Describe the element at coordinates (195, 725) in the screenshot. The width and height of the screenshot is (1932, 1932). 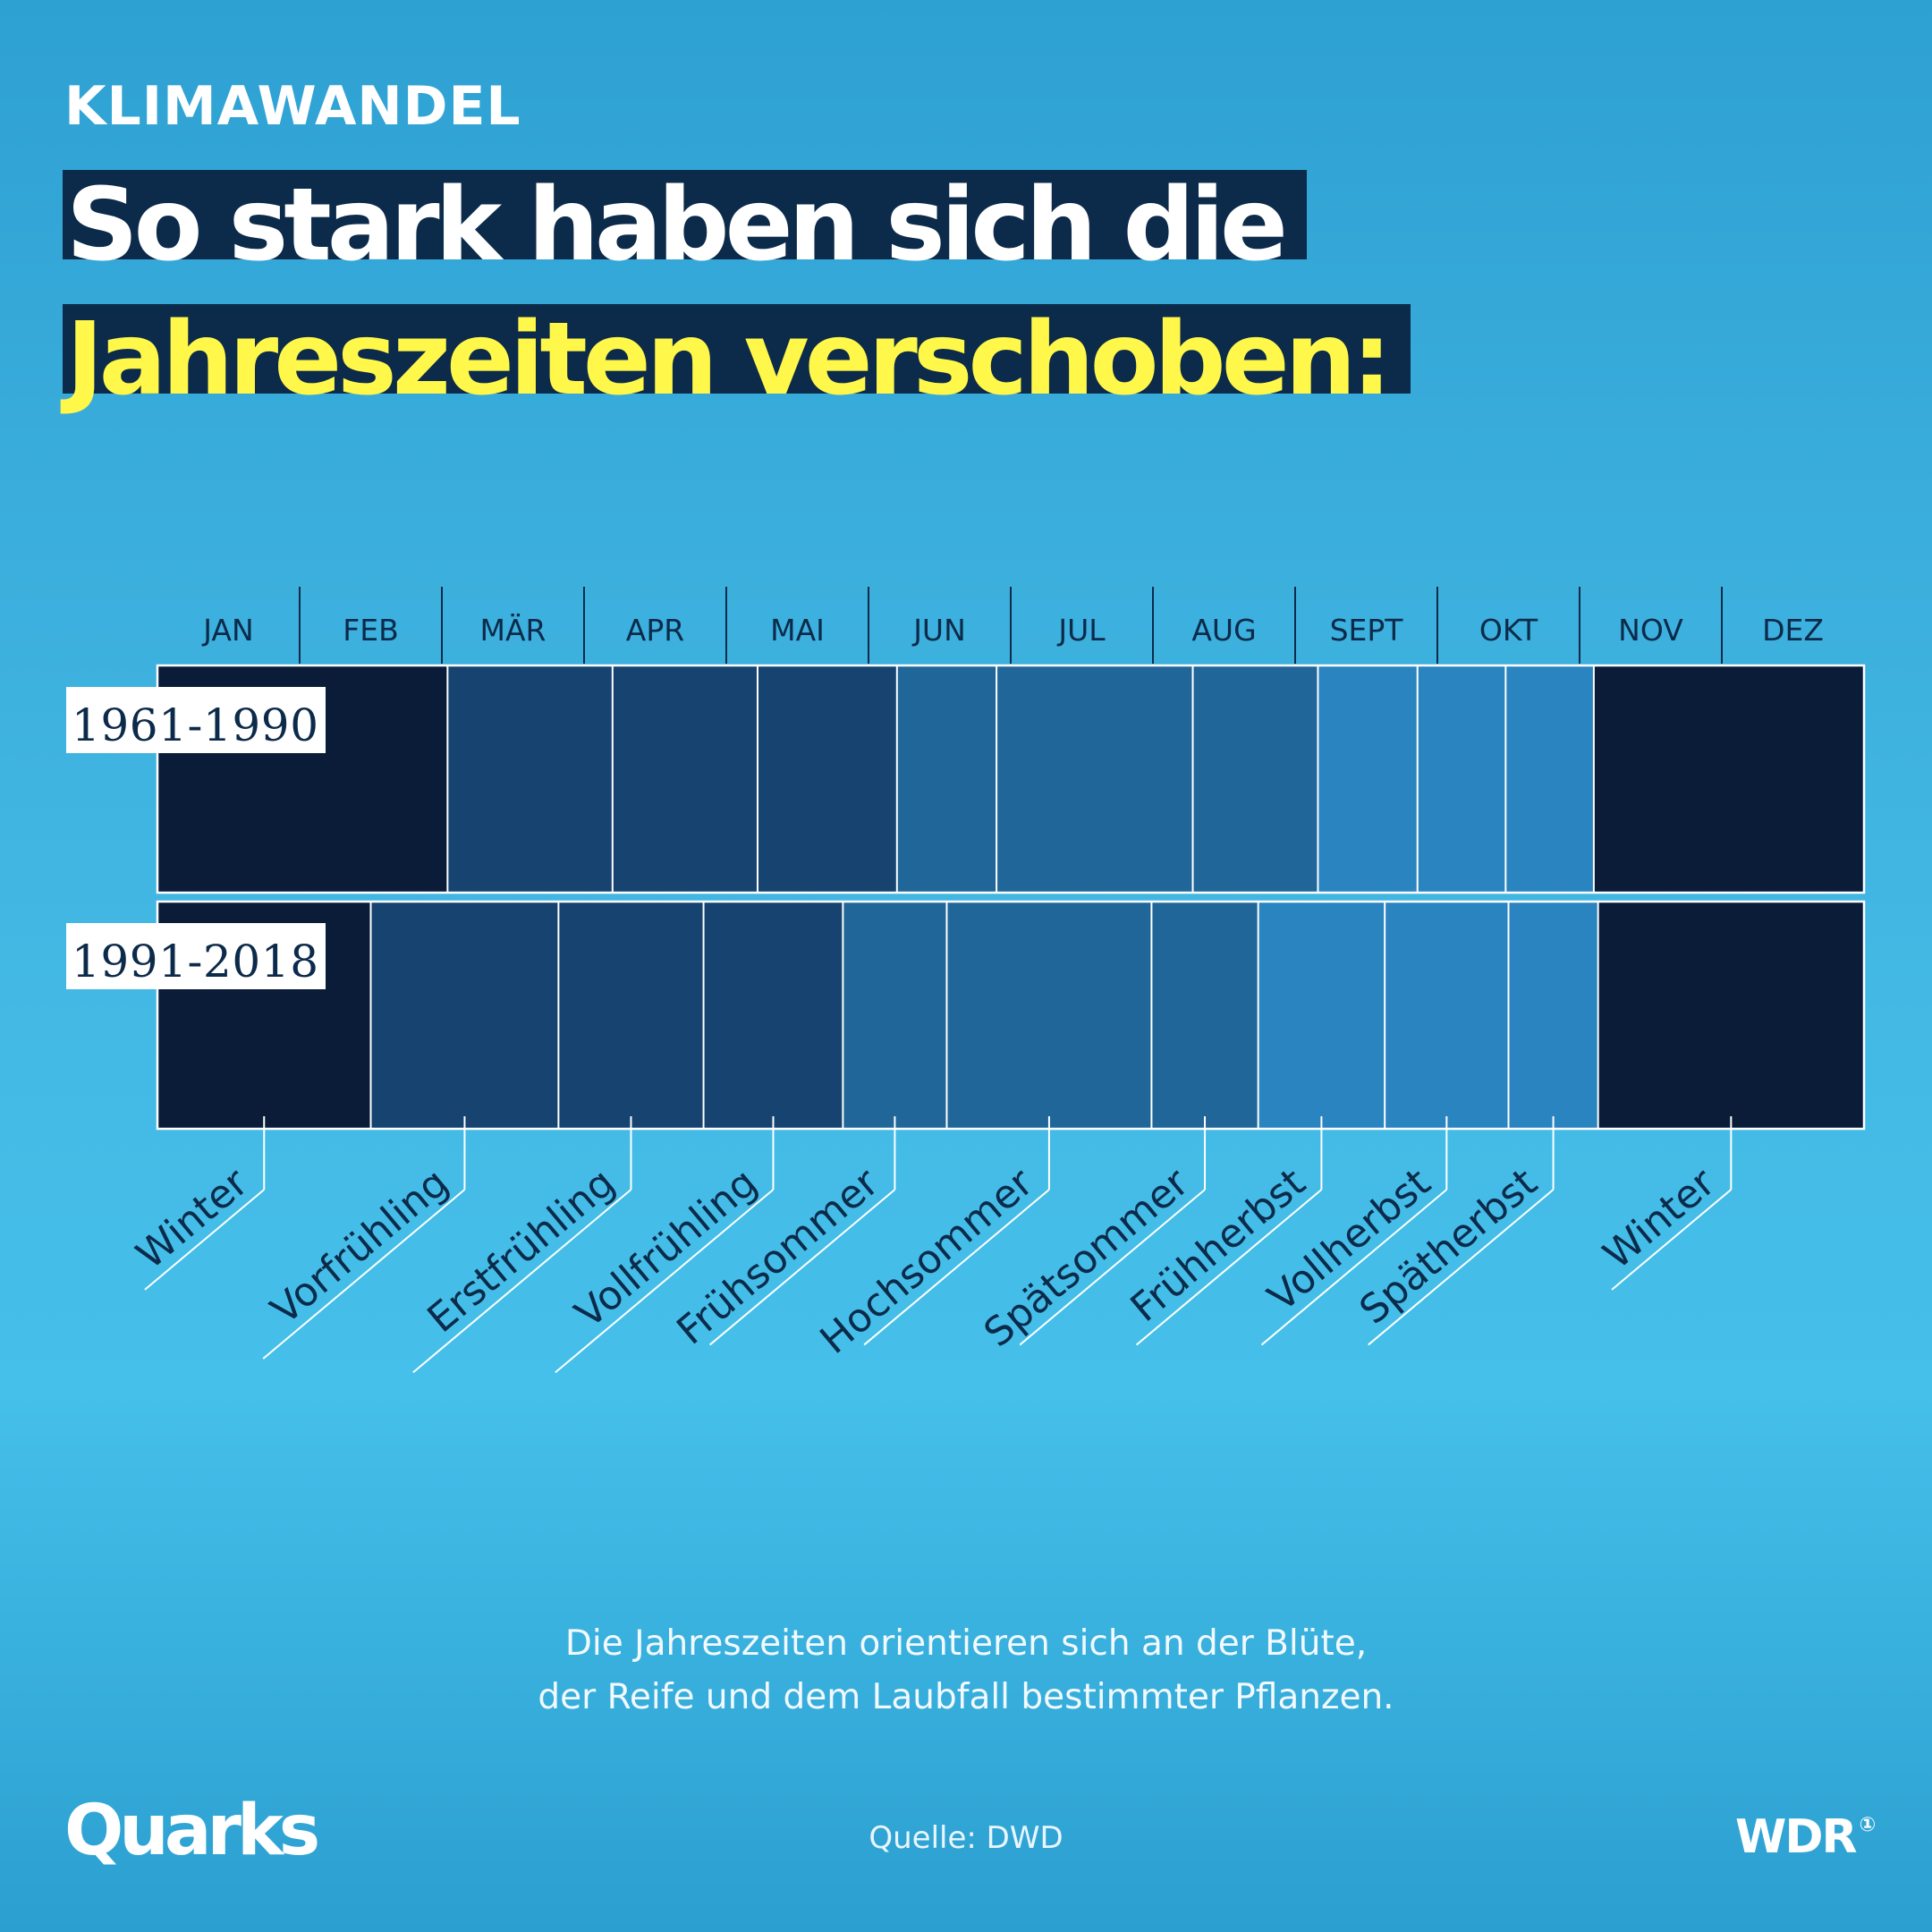
I see `period-label: 1961-1990` at that location.